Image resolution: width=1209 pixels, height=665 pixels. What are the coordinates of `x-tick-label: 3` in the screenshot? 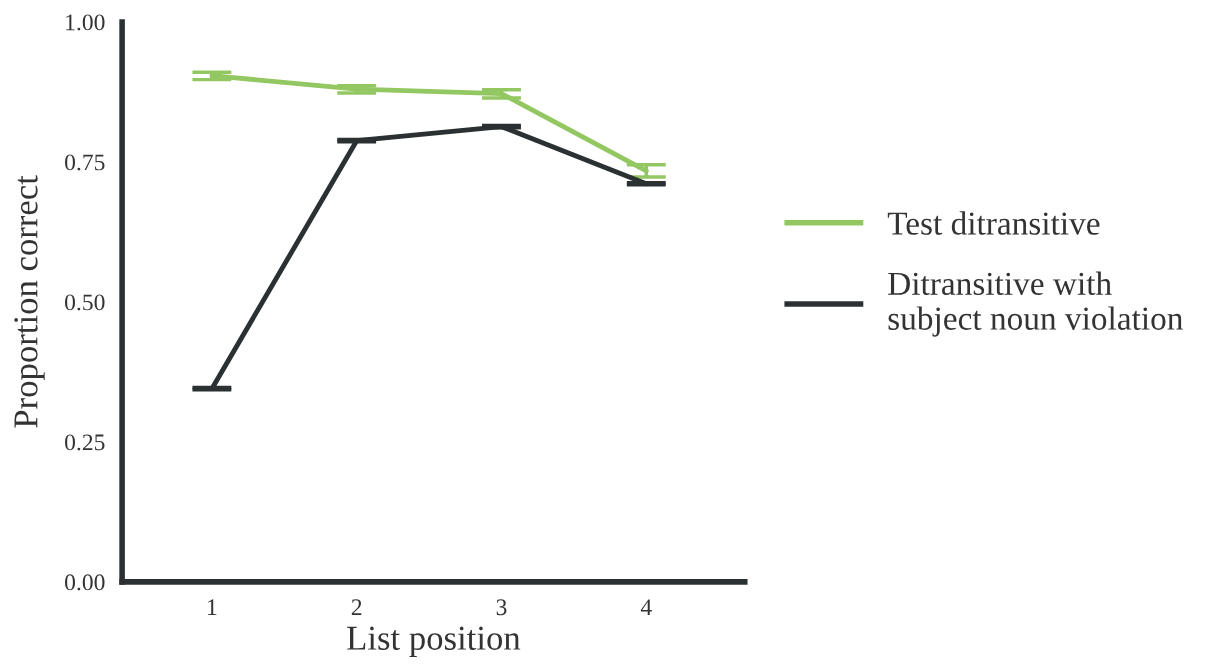 It's located at (501, 607).